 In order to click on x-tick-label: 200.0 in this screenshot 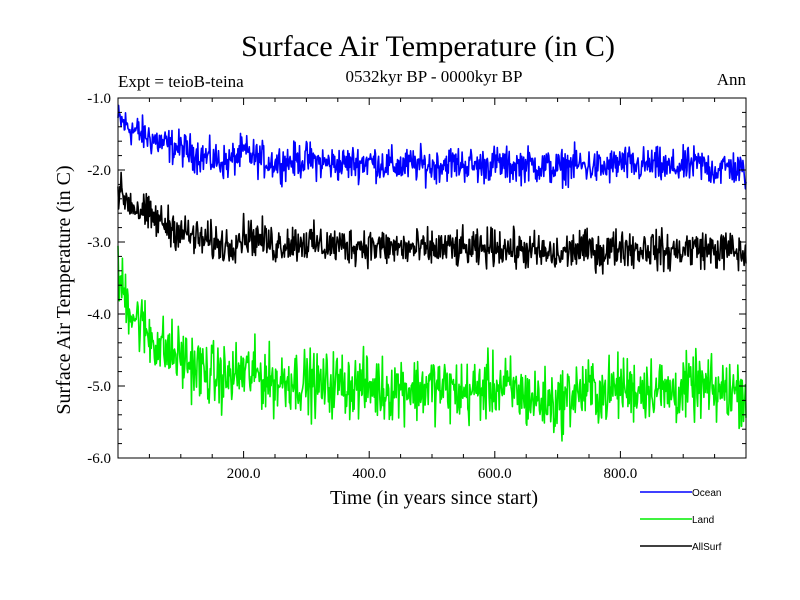, I will do `click(244, 474)`.